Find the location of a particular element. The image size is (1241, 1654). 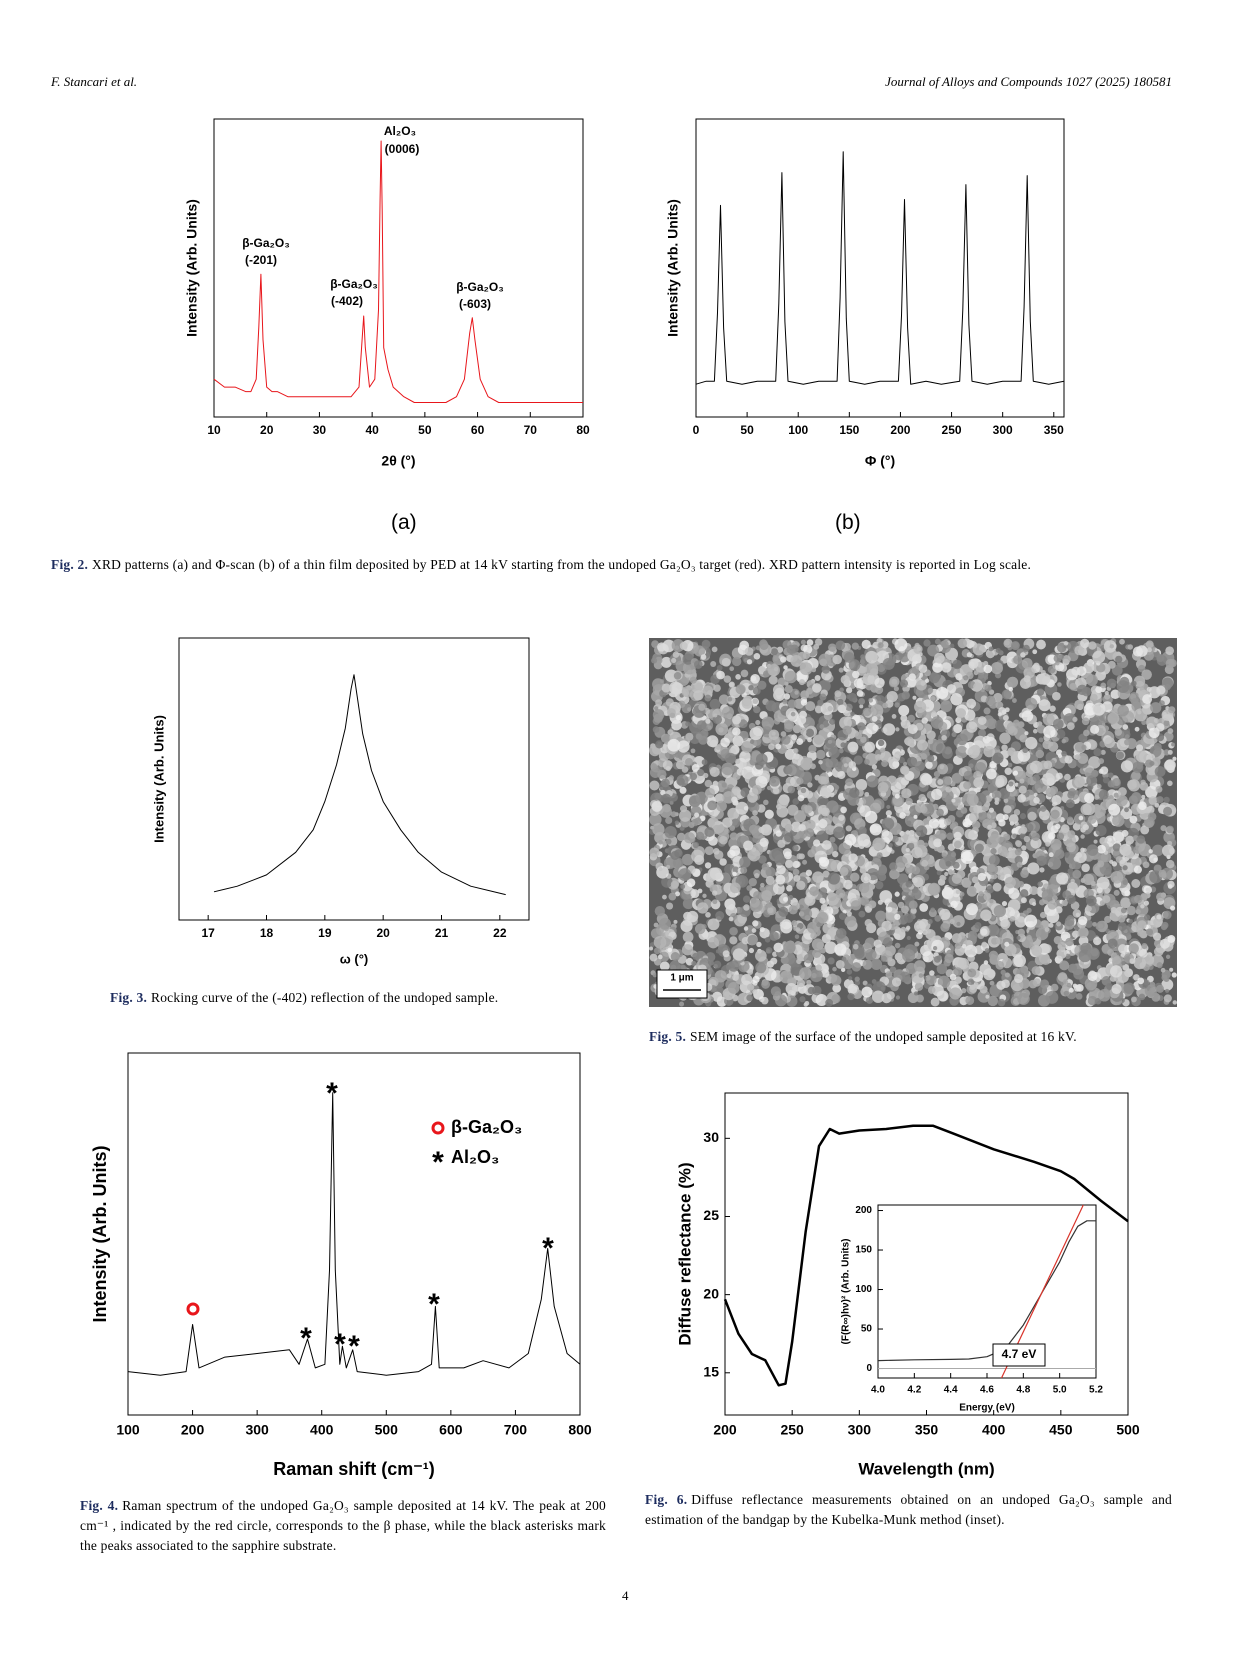

x-tick-label: 450 is located at coordinates (1061, 1430).